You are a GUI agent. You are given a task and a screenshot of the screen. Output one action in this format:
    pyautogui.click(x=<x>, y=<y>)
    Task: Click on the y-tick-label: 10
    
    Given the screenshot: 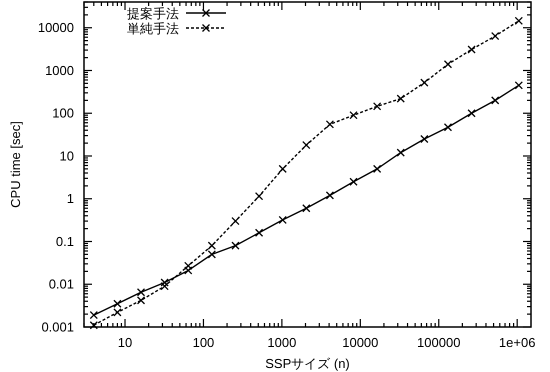 What is the action you would take?
    pyautogui.click(x=67, y=156)
    